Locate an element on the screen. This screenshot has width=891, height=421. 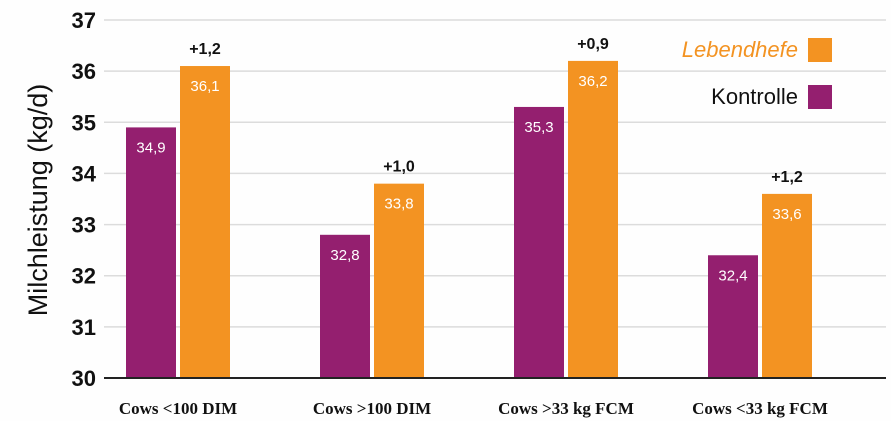
data-label-lebendhefe: 36,2 is located at coordinates (592, 81).